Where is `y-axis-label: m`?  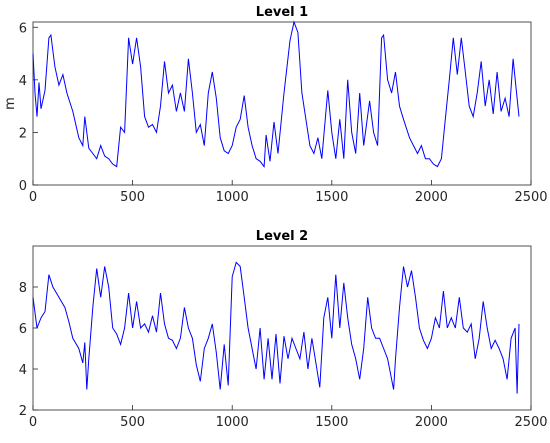 y-axis-label: m is located at coordinates (10, 103).